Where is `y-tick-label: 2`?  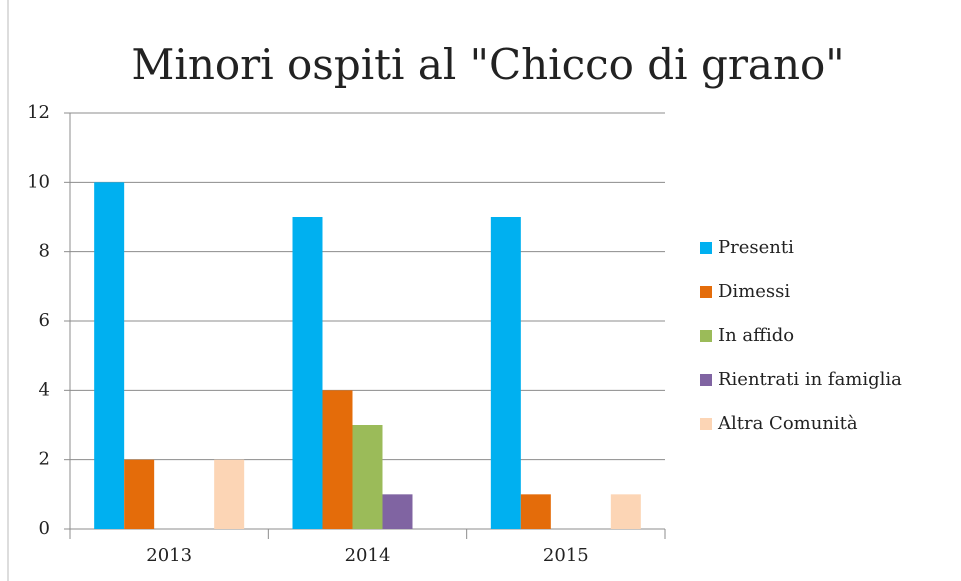 y-tick-label: 2 is located at coordinates (44, 459).